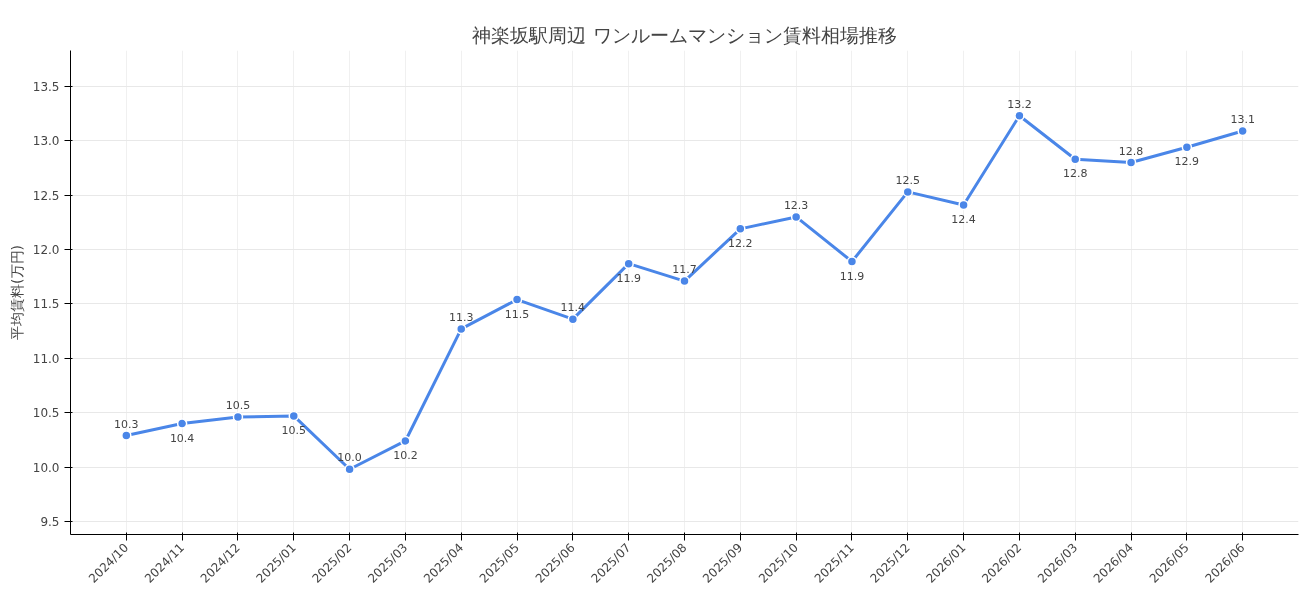 This screenshot has width=1308, height=593. I want to click on y-axis-title: 平均賃料(万円), so click(16, 292).